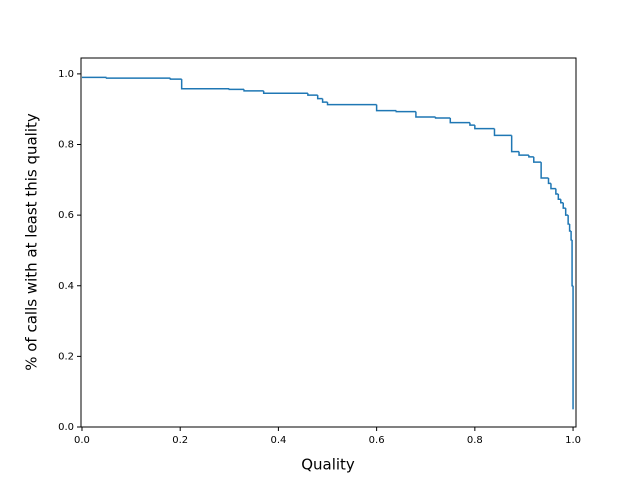  What do you see at coordinates (180, 440) in the screenshot?
I see `x-tick-label: 0.2` at bounding box center [180, 440].